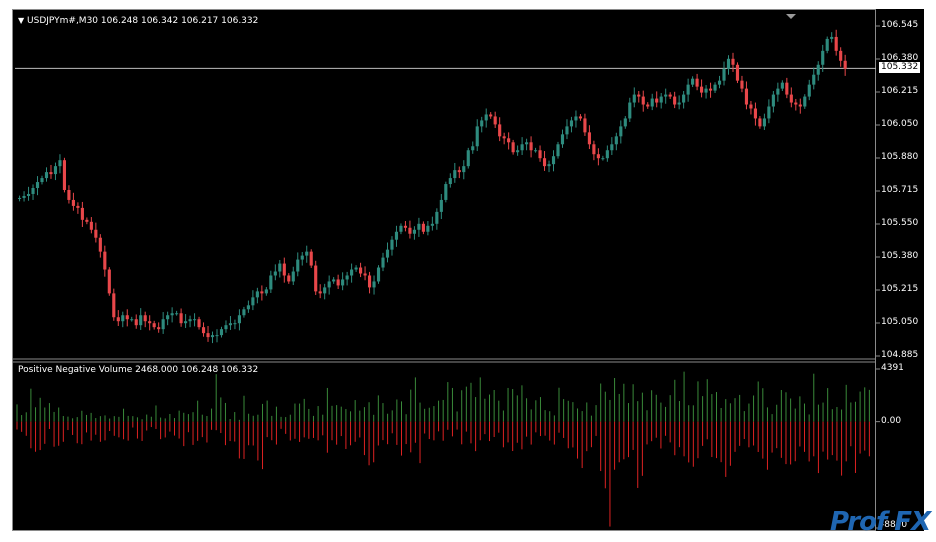 The image size is (936, 542). I want to click on price-tick-label: 106.215, so click(900, 91).